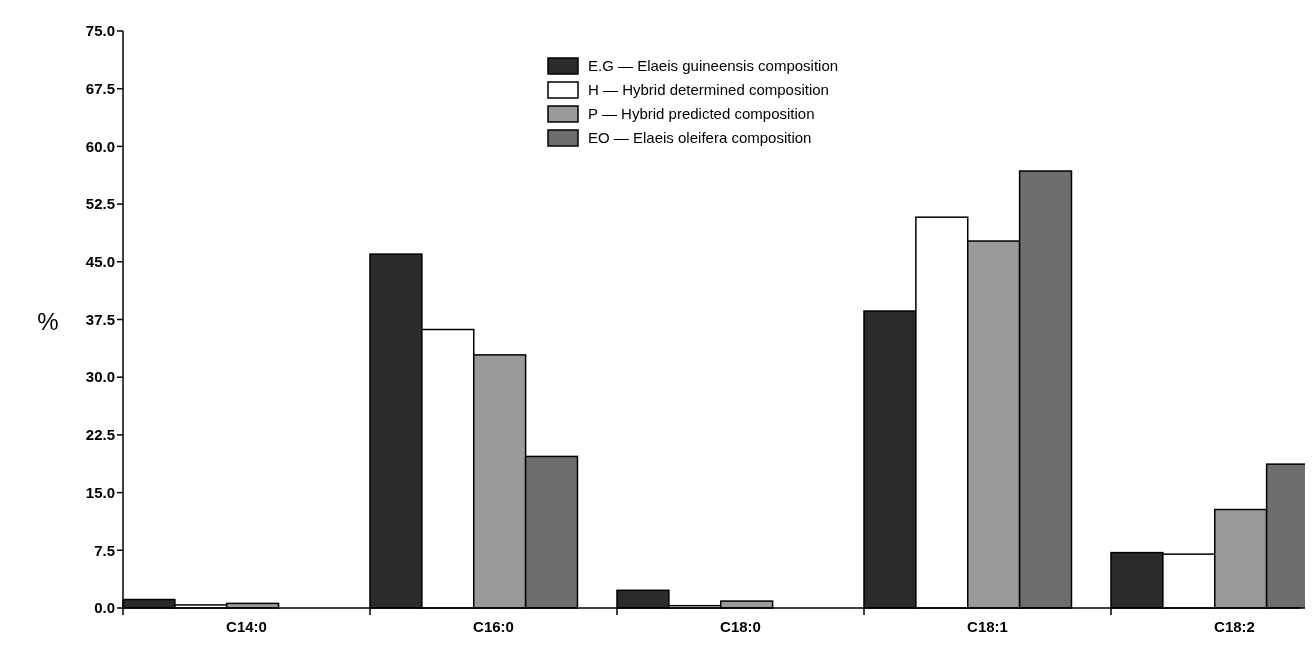  Describe the element at coordinates (246, 626) in the screenshot. I see `x-tick-label: C14:0` at that location.